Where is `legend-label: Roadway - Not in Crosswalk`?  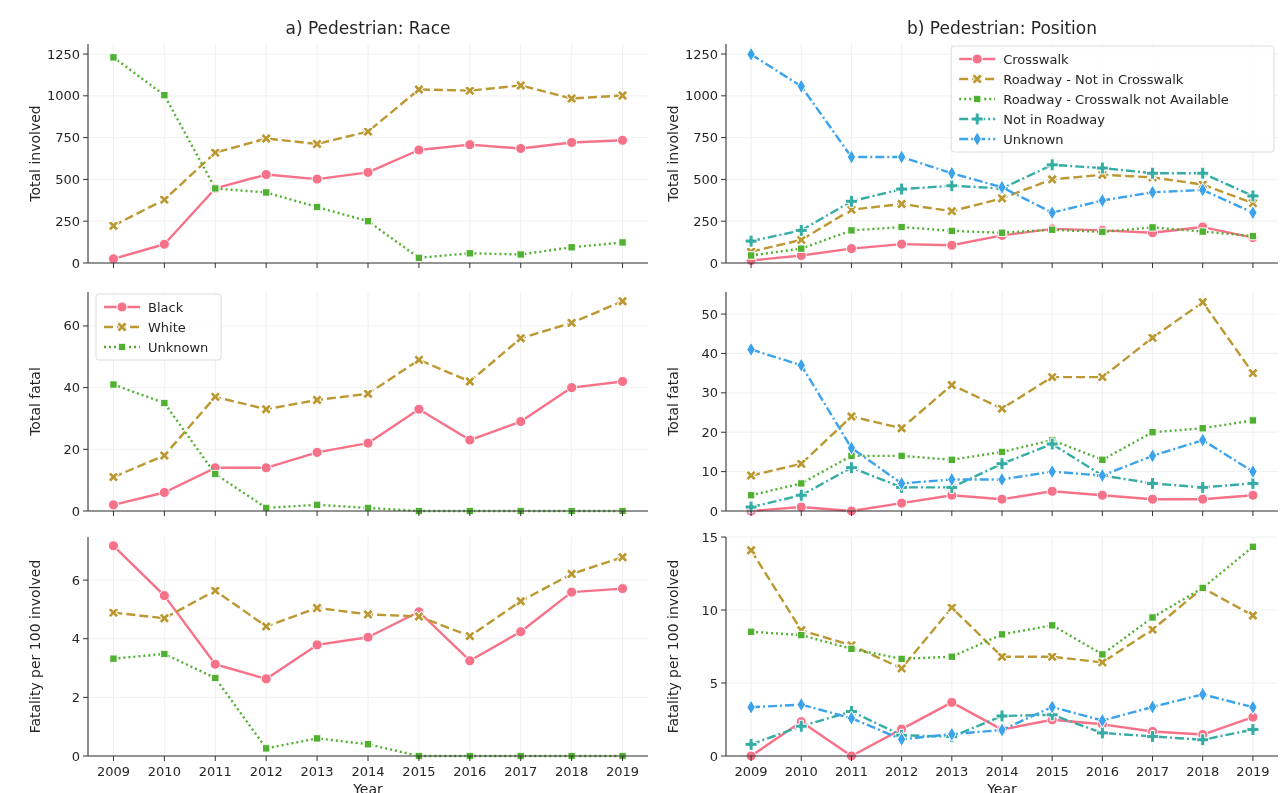
legend-label: Roadway - Not in Crosswalk is located at coordinates (1093, 79).